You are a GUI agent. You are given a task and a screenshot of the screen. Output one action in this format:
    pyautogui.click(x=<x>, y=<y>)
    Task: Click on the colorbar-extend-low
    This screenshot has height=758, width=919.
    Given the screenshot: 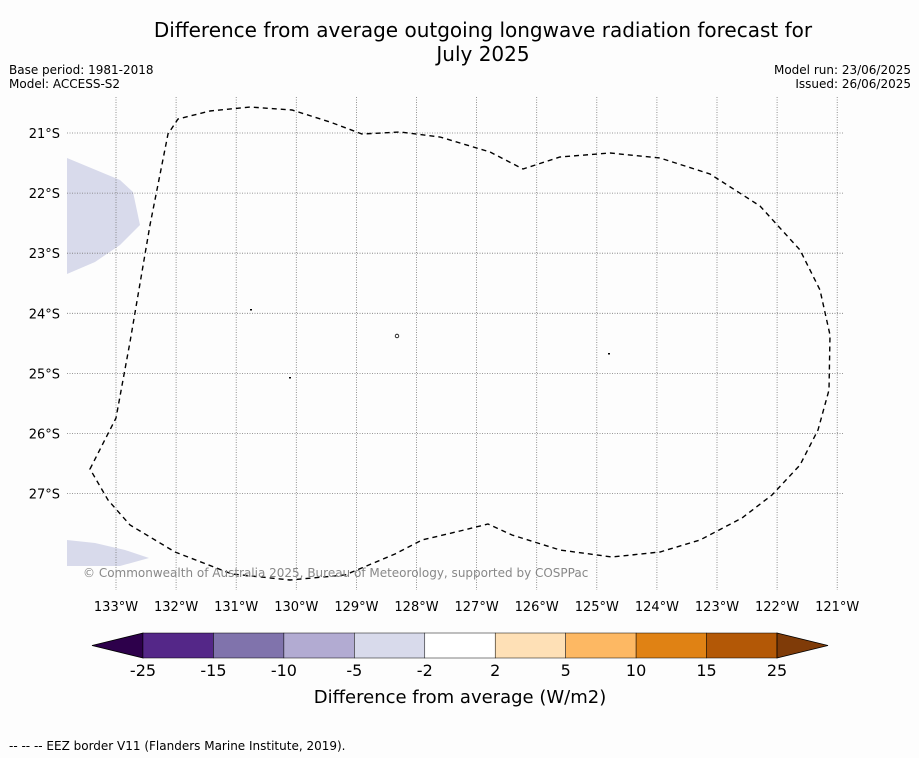 What is the action you would take?
    pyautogui.click(x=117, y=645)
    